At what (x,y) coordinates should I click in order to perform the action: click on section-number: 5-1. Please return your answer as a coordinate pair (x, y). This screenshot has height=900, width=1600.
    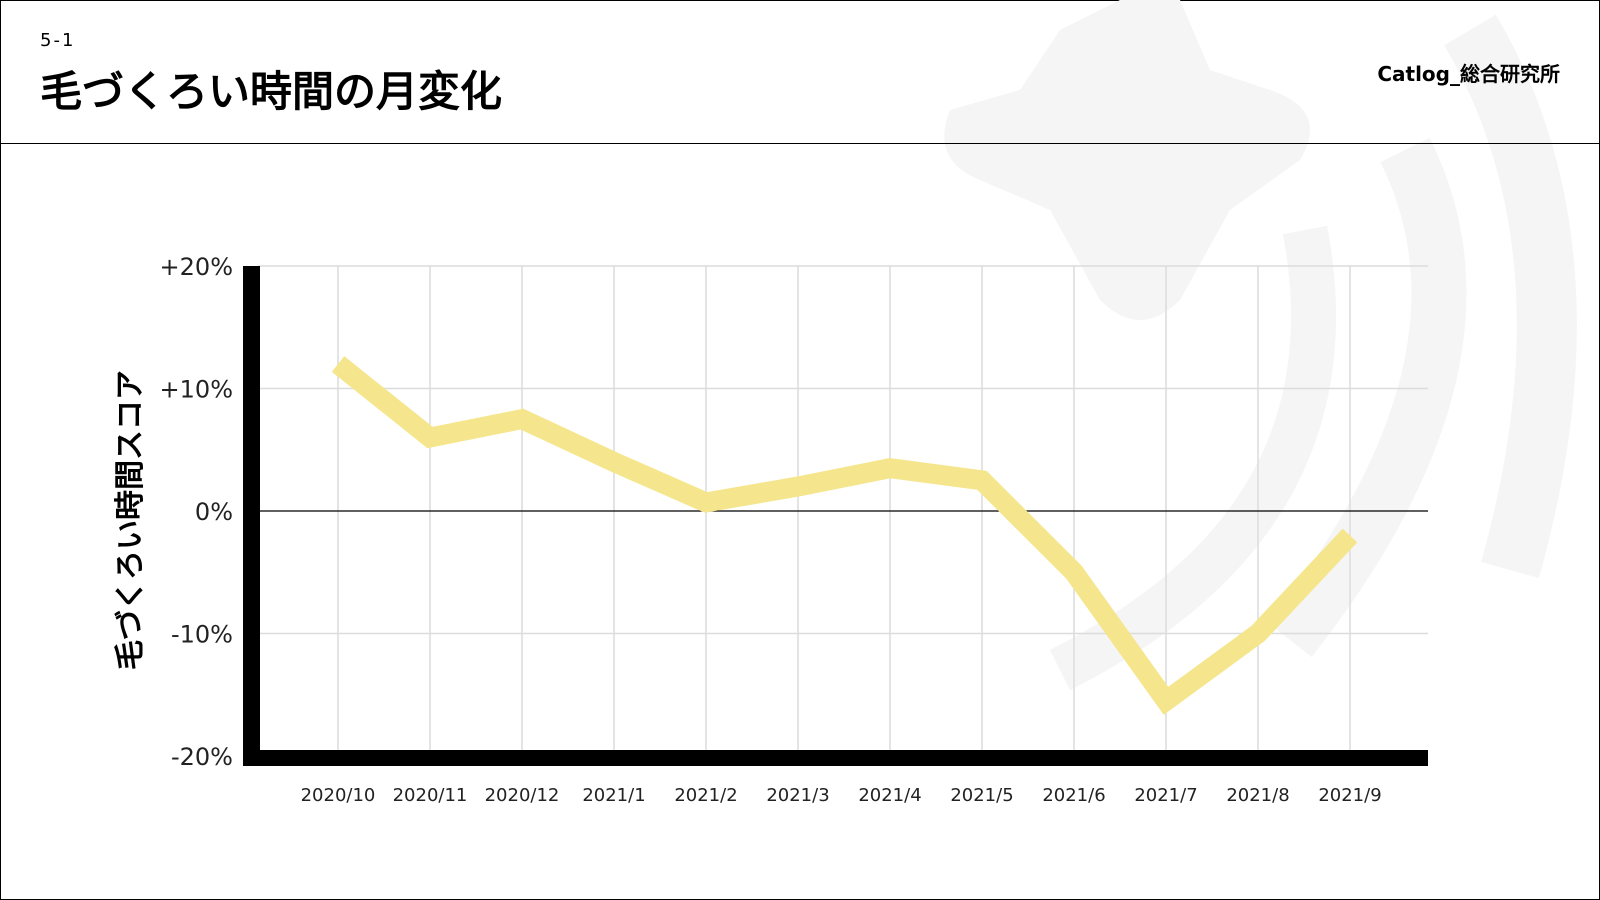
    Looking at the image, I should click on (58, 40).